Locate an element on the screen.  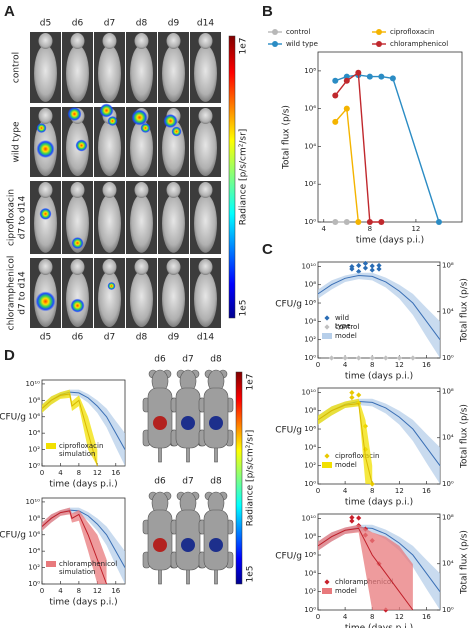
x-axis-label: time (days p.i.) is located at coordinates (390, 241).